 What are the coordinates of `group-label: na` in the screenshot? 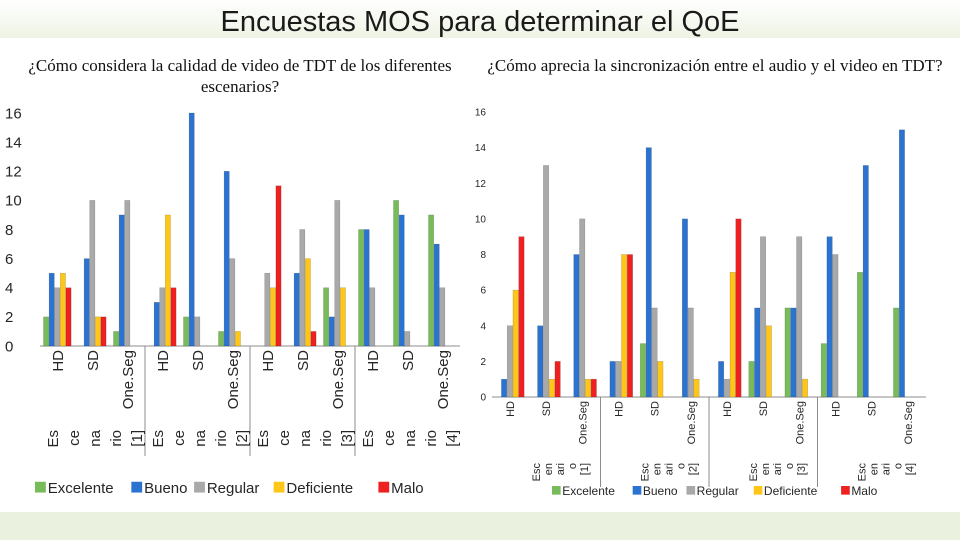 It's located at (200, 437).